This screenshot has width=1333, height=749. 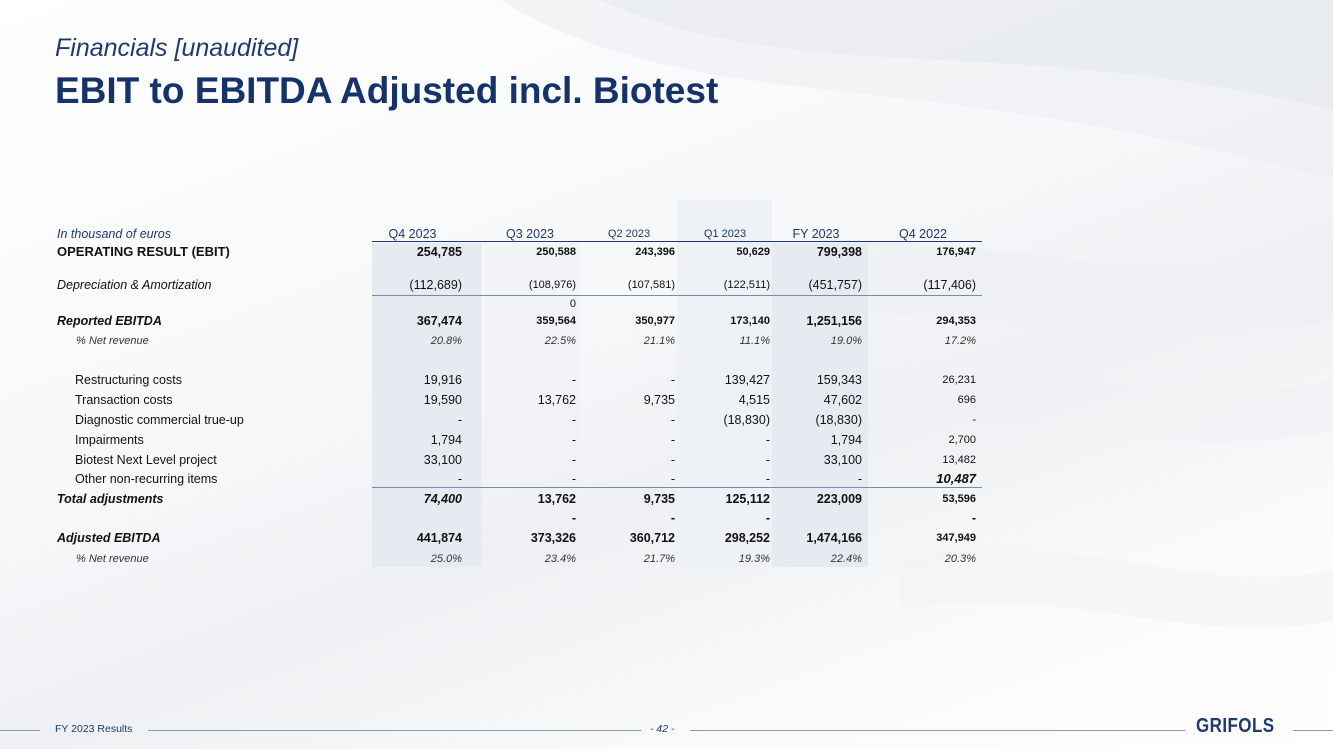 I want to click on table-cell: 50,629, so click(x=753, y=252).